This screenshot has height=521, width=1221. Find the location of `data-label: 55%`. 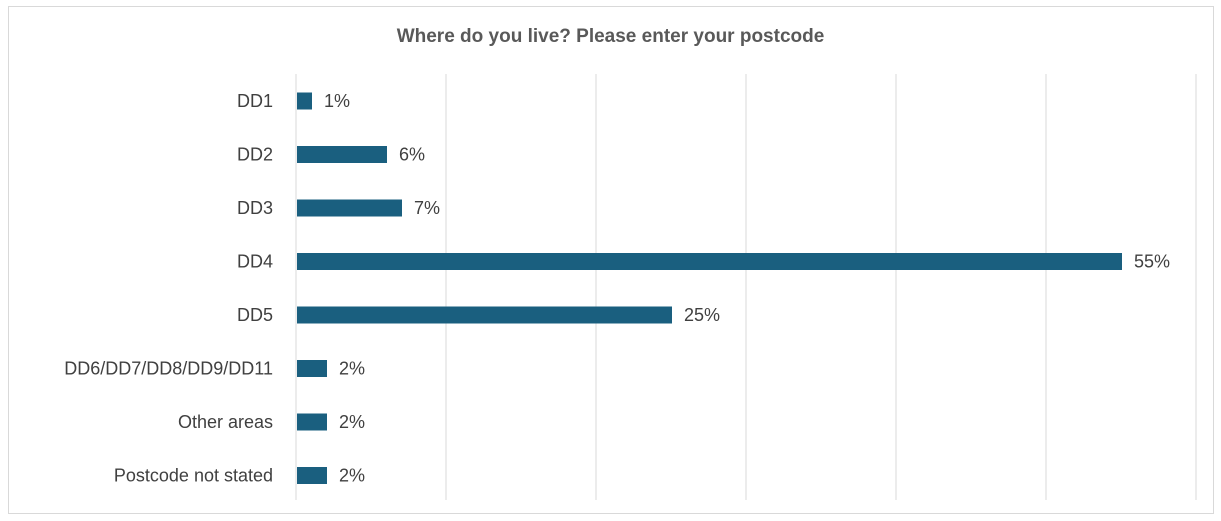

data-label: 55% is located at coordinates (1152, 262).